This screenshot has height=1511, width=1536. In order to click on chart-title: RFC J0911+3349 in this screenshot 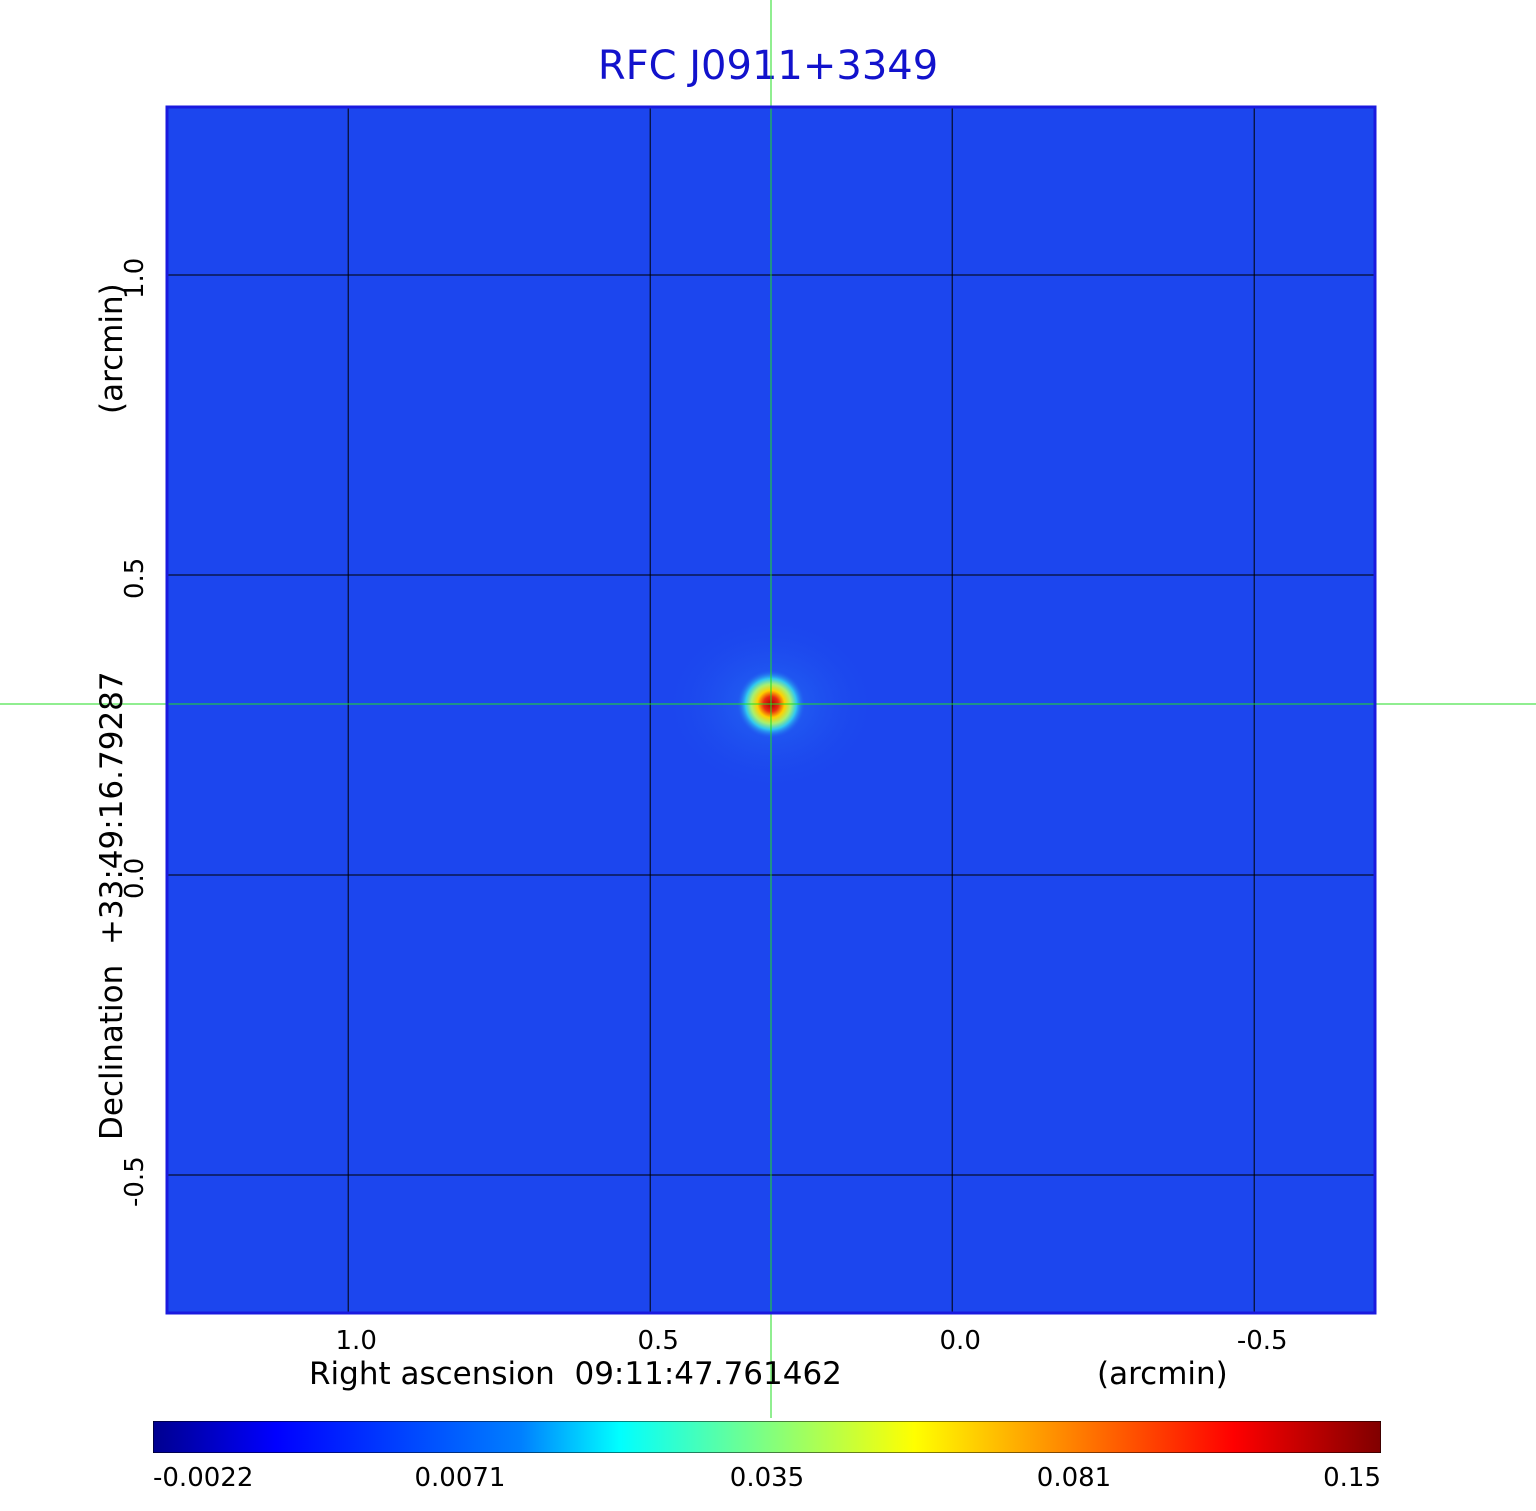, I will do `click(768, 66)`.